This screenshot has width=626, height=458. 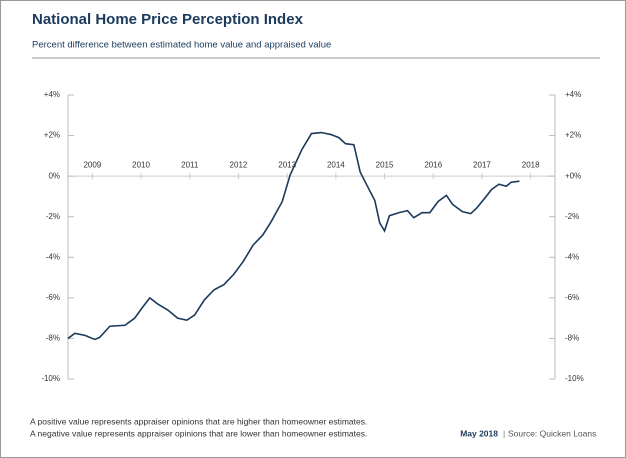 What do you see at coordinates (385, 164) in the screenshot?
I see `x-tick-label: 2015` at bounding box center [385, 164].